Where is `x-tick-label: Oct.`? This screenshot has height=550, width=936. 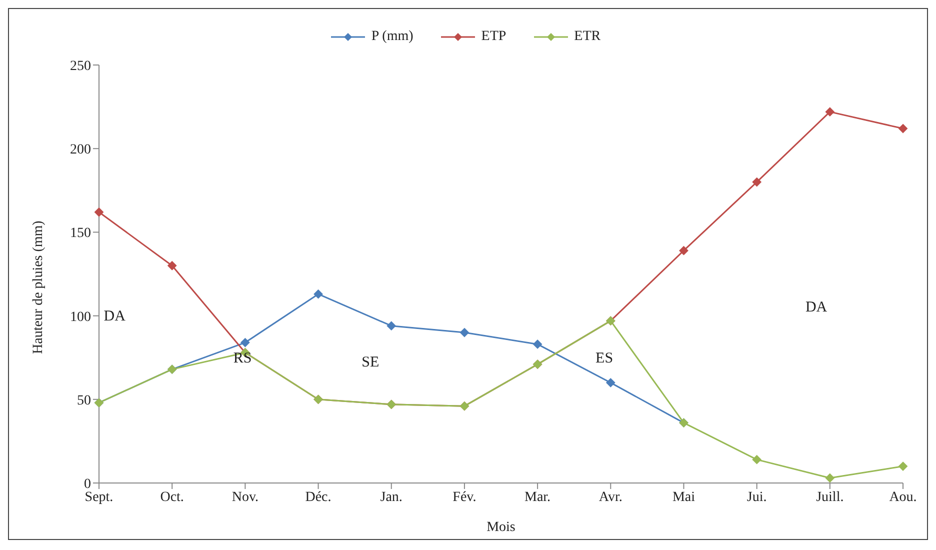 x-tick-label: Oct. is located at coordinates (172, 497).